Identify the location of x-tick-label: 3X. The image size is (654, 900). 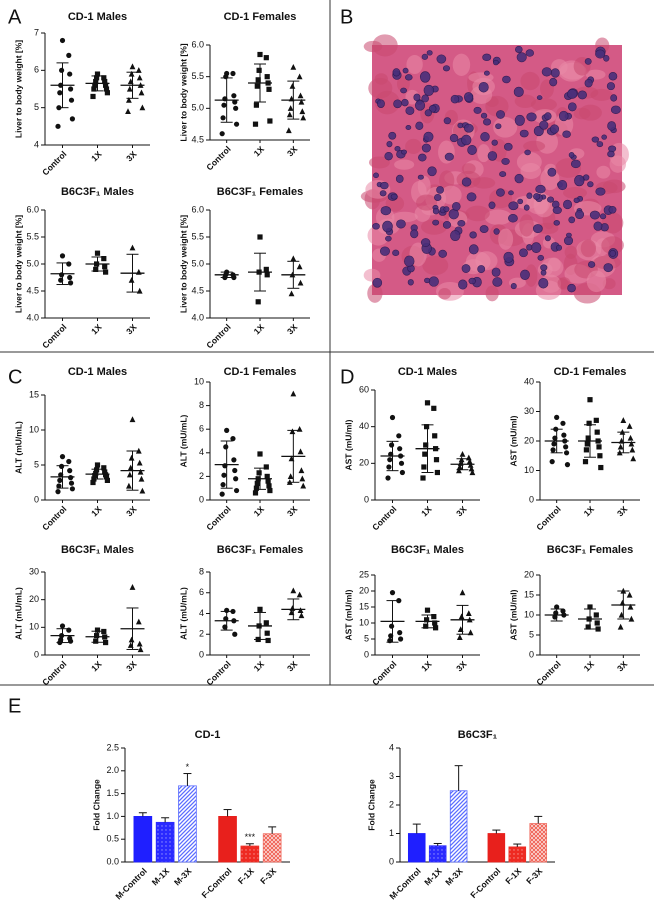
(622, 666).